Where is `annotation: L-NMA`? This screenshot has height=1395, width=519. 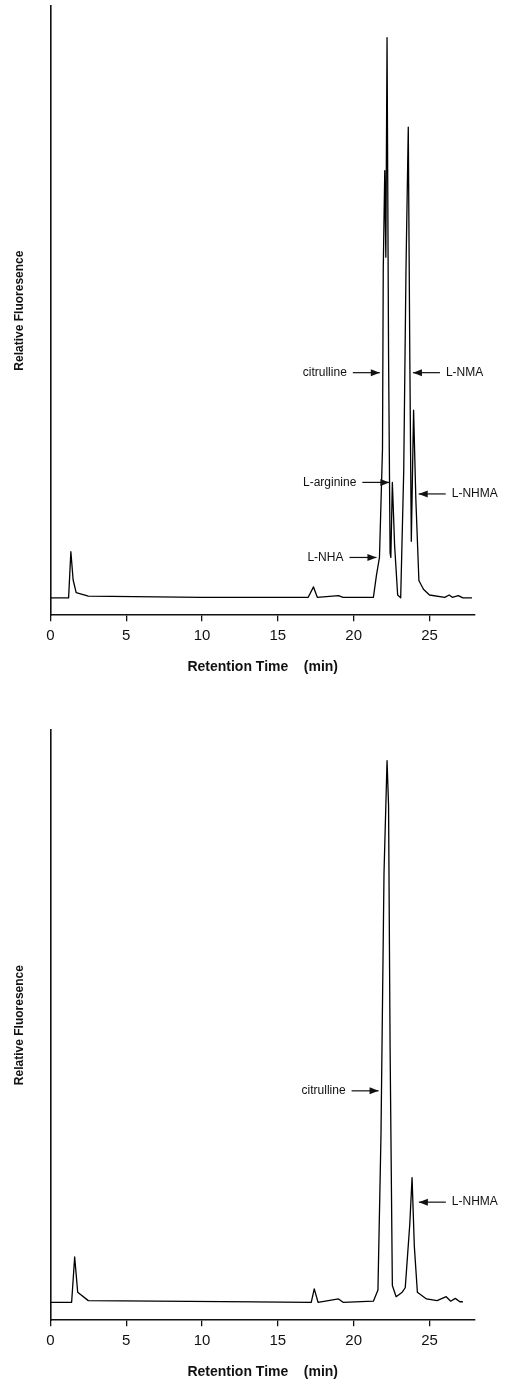
annotation: L-NMA is located at coordinates (464, 371).